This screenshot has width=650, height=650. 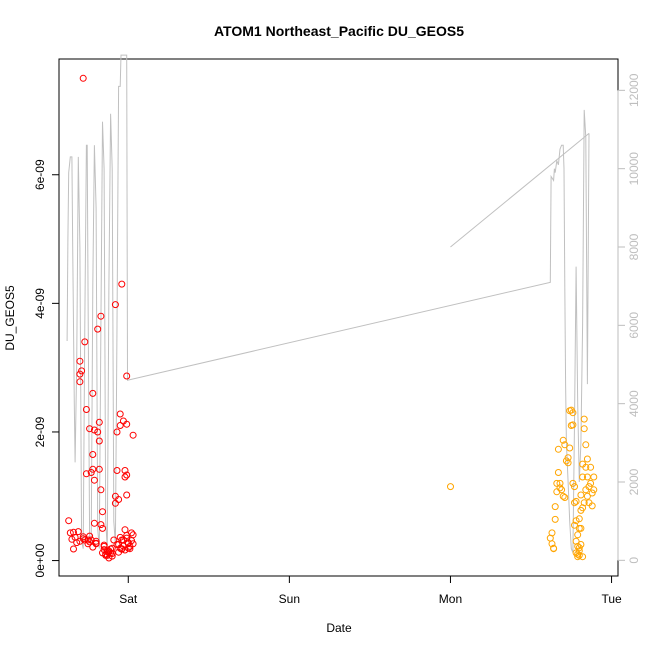 What do you see at coordinates (40, 303) in the screenshot?
I see `y-tick-label: 4e-09` at bounding box center [40, 303].